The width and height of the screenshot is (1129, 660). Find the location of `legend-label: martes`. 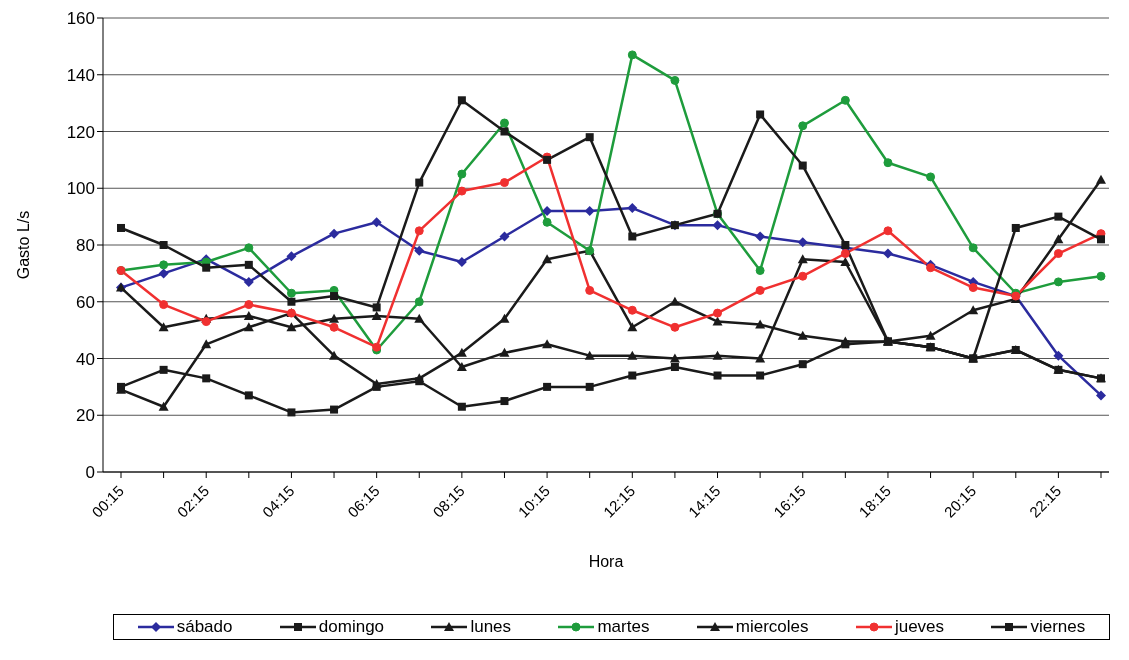

legend-label: martes is located at coordinates (623, 627).